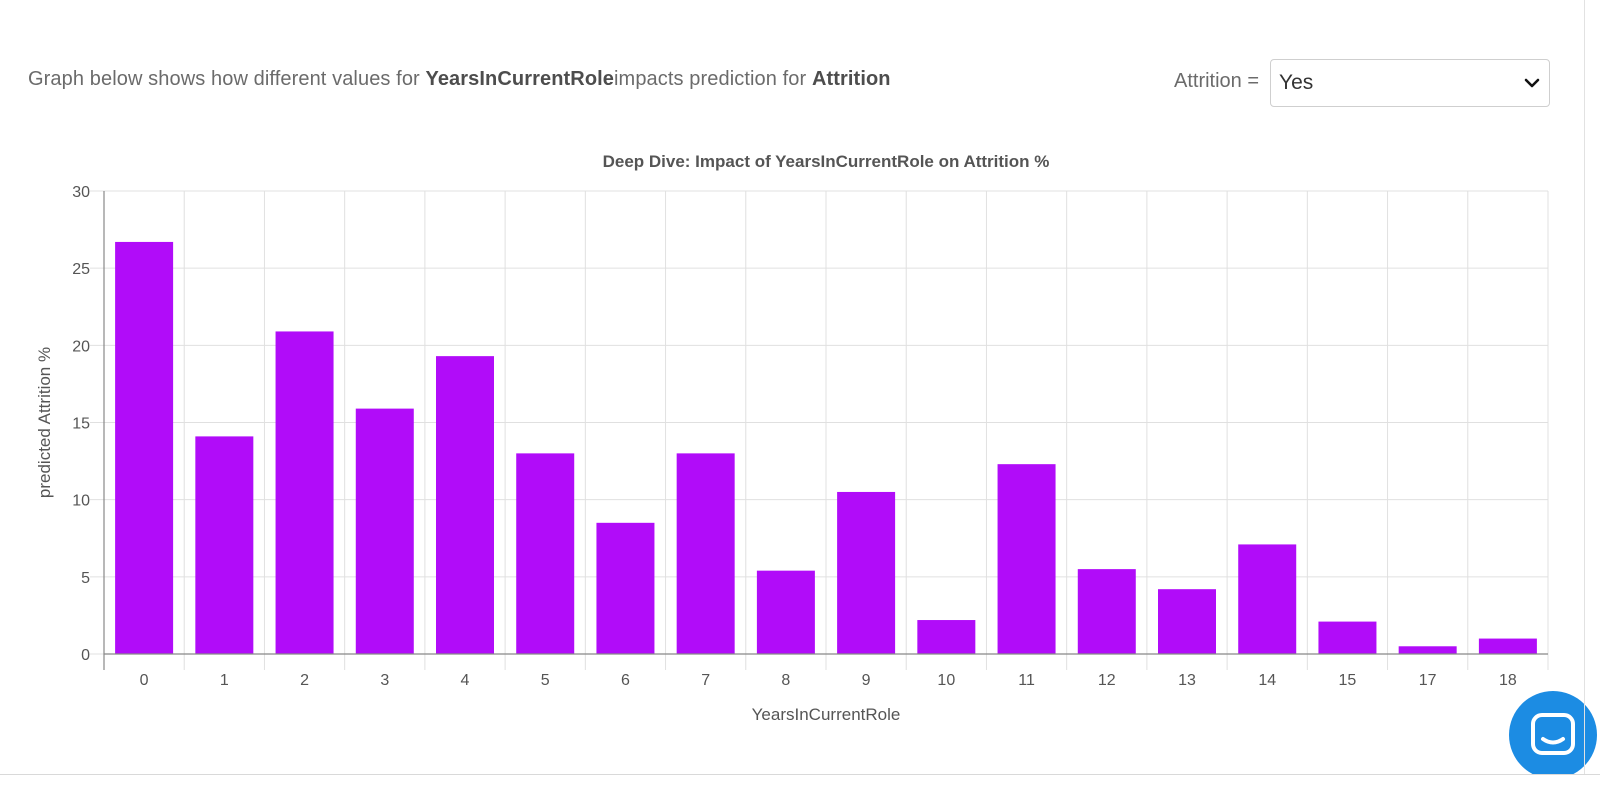 Image resolution: width=1600 pixels, height=785 pixels. I want to click on x-tick-label: 11, so click(1026, 680).